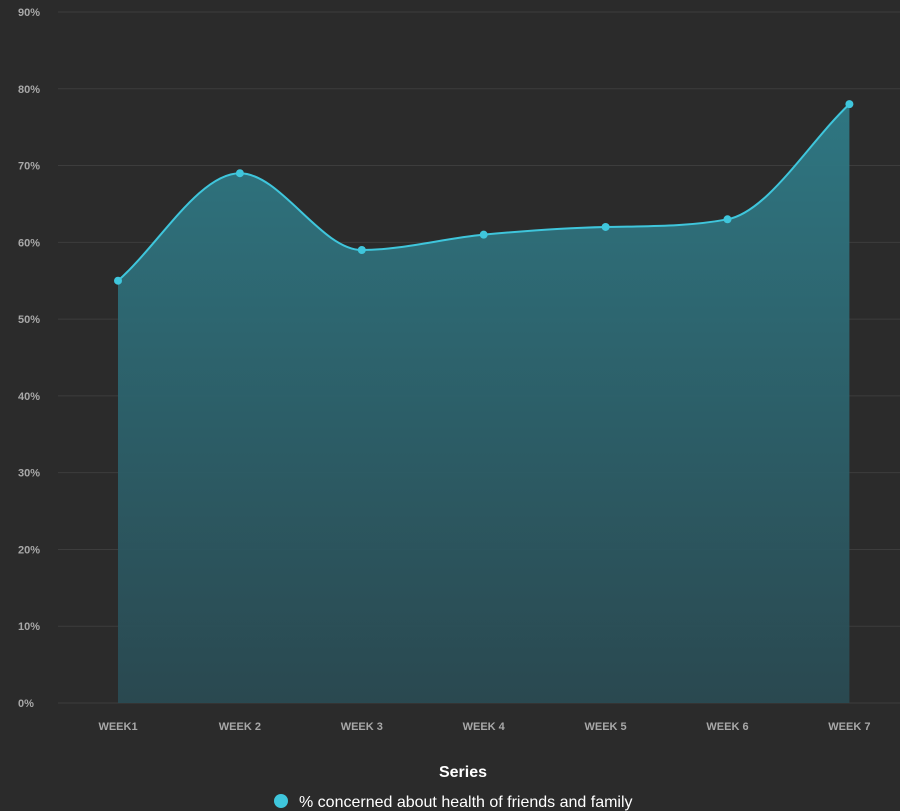 The height and width of the screenshot is (811, 900). Describe the element at coordinates (29, 550) in the screenshot. I see `y-tick-label: 20%` at that location.